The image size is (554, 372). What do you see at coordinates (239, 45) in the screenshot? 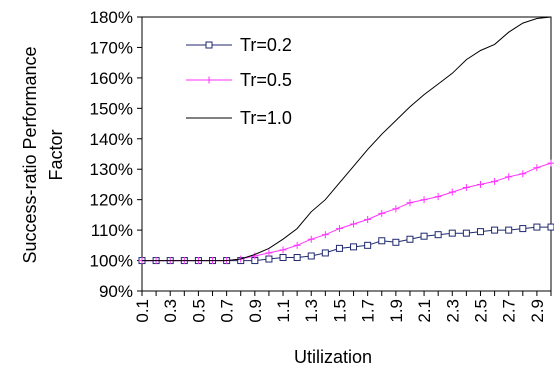
I see `legend-item: Tr=0.2` at bounding box center [239, 45].